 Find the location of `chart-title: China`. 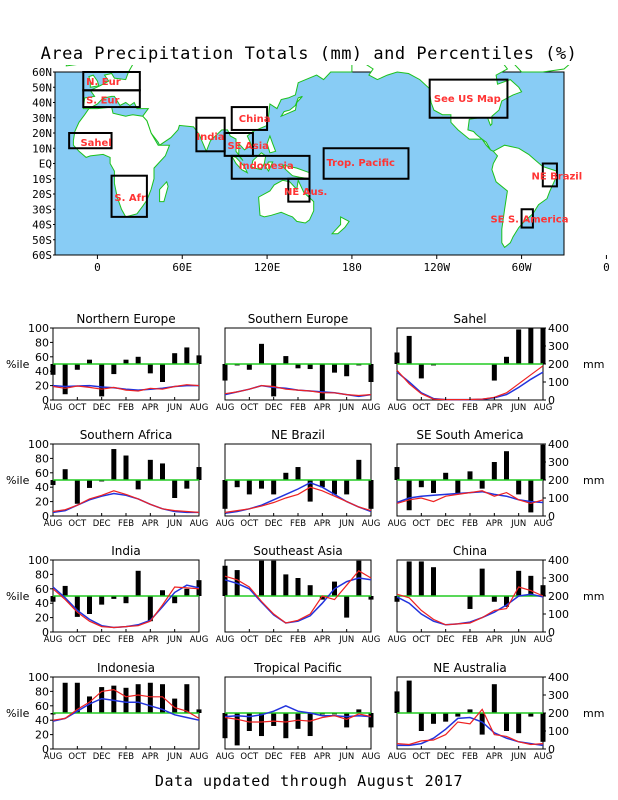

chart-title: China is located at coordinates (470, 551).